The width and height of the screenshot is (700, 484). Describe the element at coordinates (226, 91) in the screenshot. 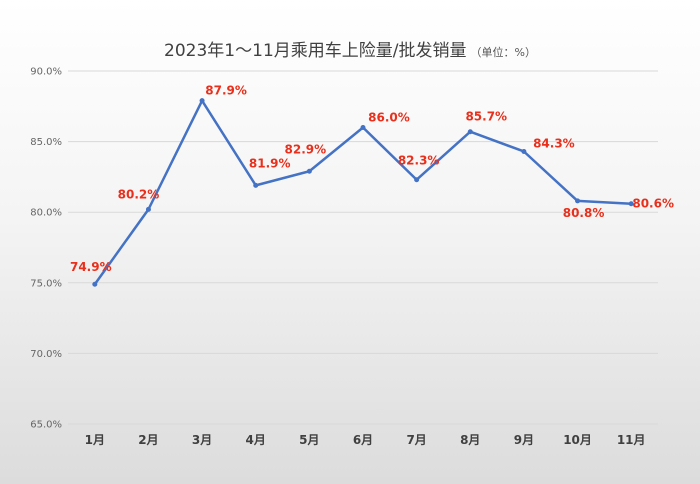

I see `data-label: 87.9%` at that location.